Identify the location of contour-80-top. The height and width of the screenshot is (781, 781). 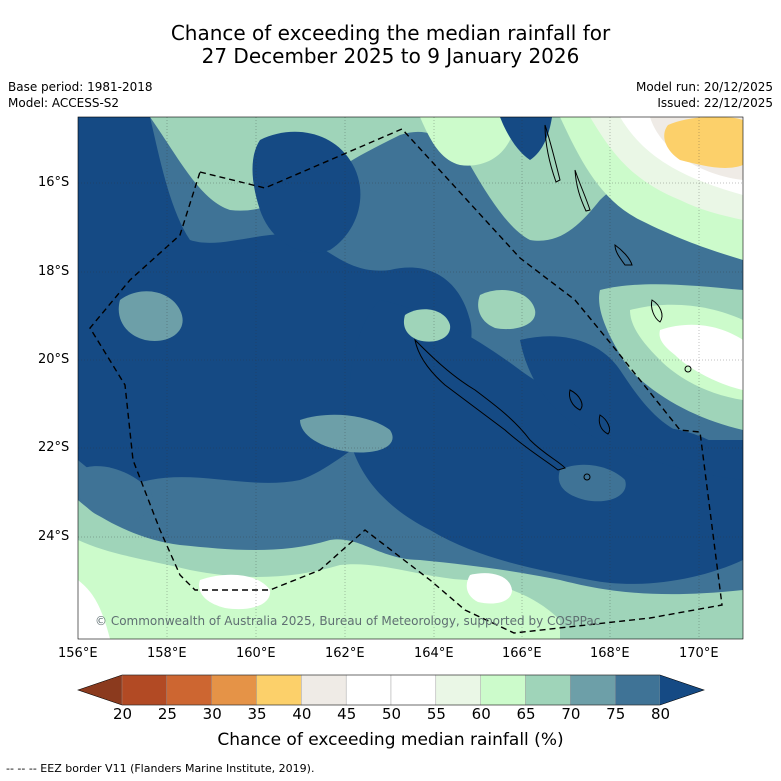
(306, 192).